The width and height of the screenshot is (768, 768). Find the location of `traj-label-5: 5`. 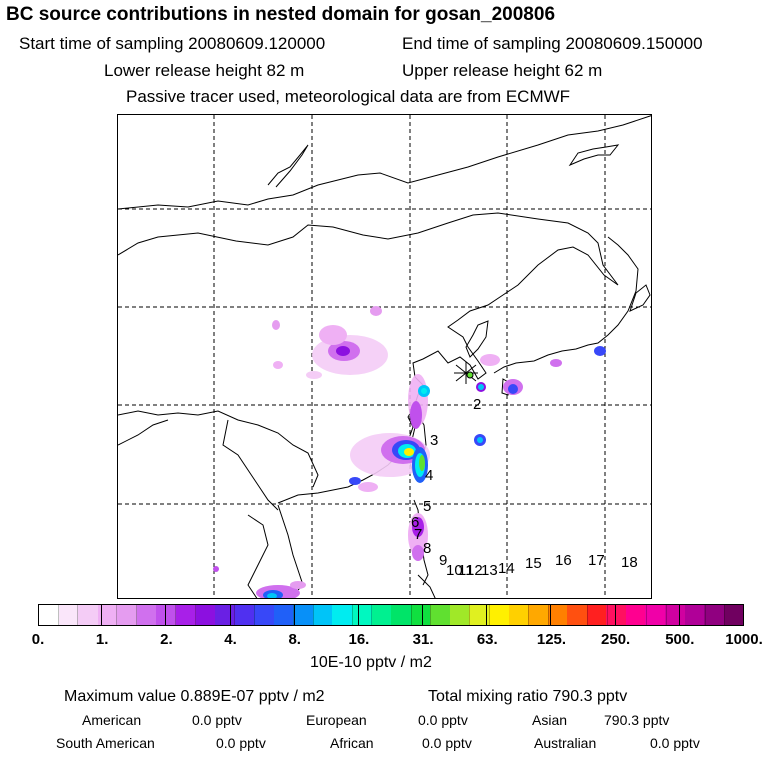

traj-label-5: 5 is located at coordinates (427, 506).